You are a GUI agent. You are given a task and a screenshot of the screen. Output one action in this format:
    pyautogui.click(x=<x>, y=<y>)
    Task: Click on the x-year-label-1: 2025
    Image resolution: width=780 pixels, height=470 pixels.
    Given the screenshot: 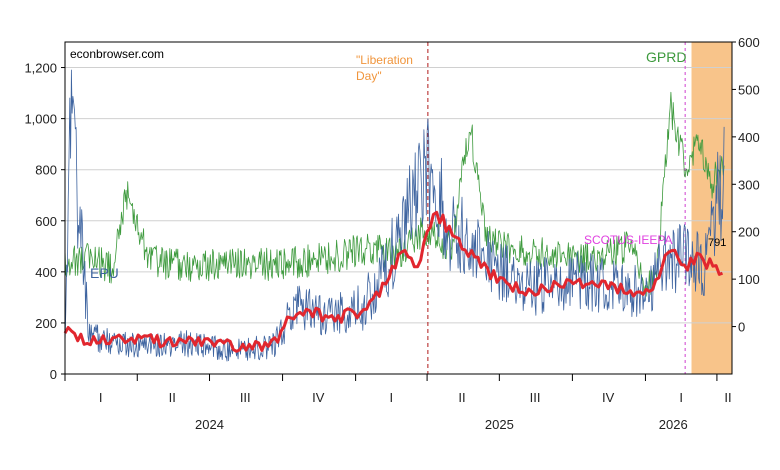 What is the action you would take?
    pyautogui.click(x=499, y=424)
    